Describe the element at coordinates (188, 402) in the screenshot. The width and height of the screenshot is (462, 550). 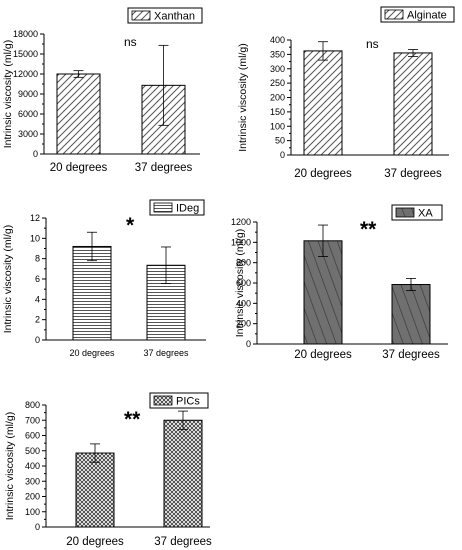
I see `legend-label: PICs` at that location.